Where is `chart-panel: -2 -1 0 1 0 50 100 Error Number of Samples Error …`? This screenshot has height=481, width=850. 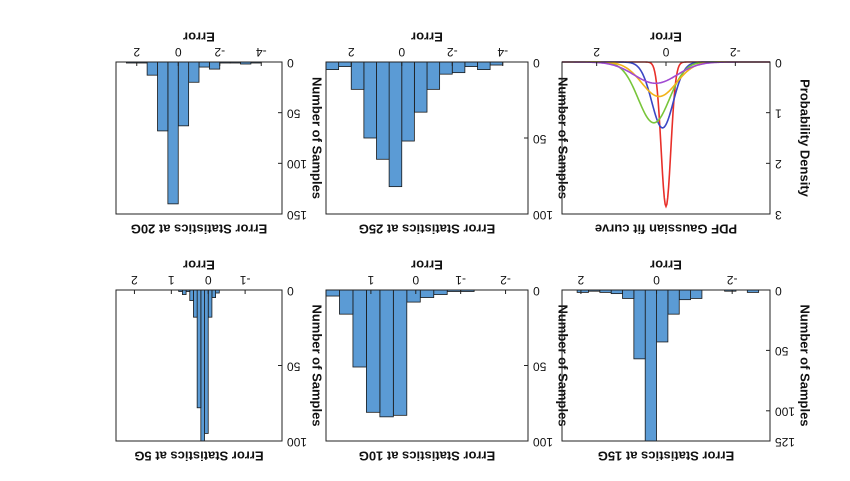 chart-panel: -2 -1 0 1 0 50 100 Error Number of Samples Error … is located at coordinates (448, 361).